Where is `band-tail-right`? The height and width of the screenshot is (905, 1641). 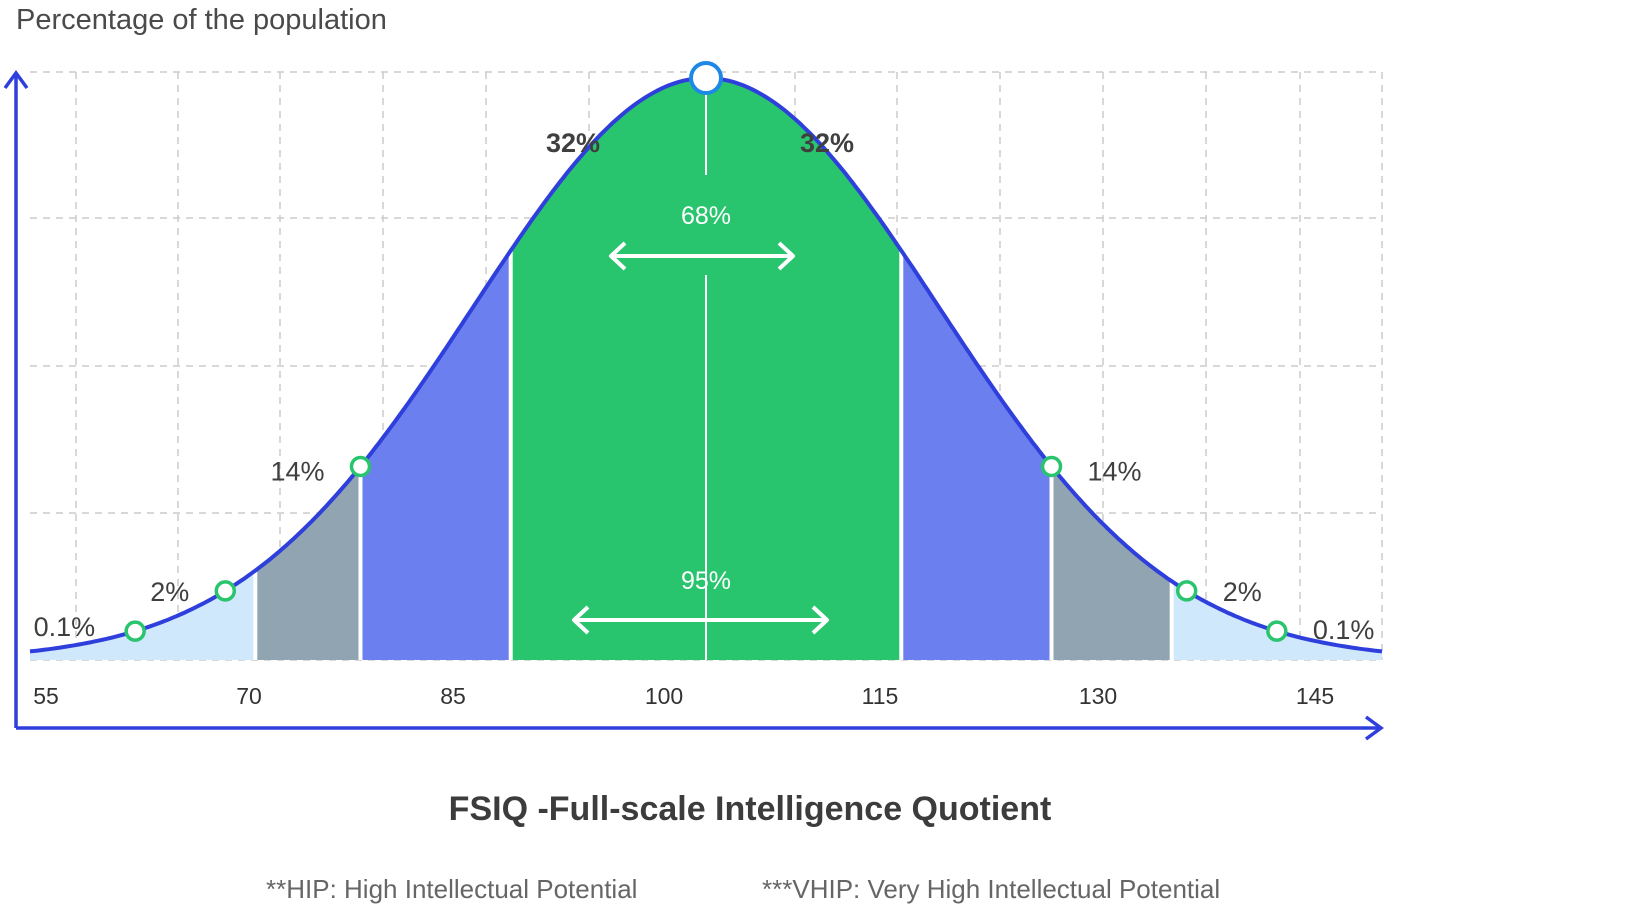
band-tail-right is located at coordinates (1276, 620).